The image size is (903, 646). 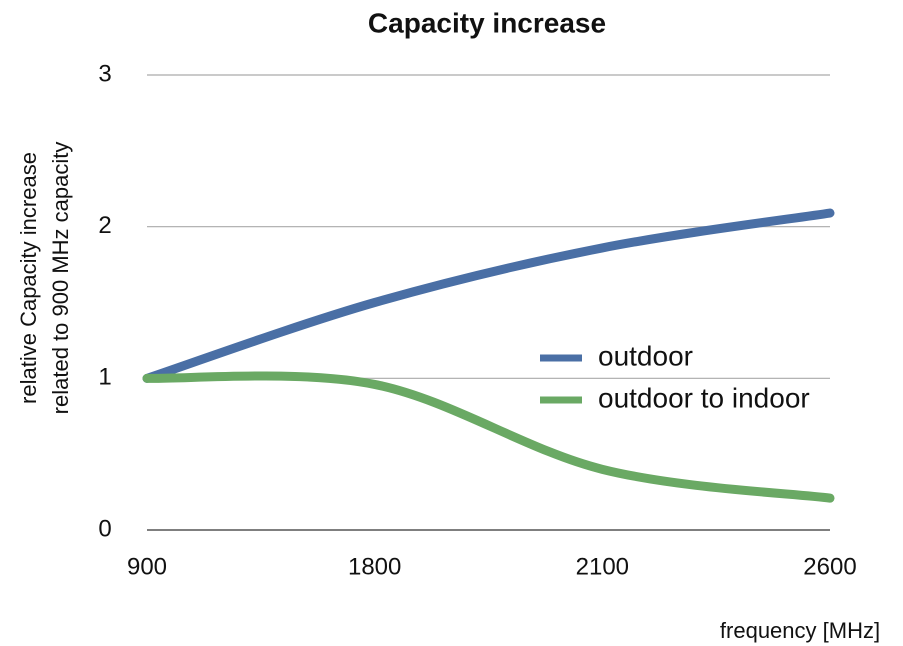 I want to click on y-tick-label: 1, so click(x=104, y=377).